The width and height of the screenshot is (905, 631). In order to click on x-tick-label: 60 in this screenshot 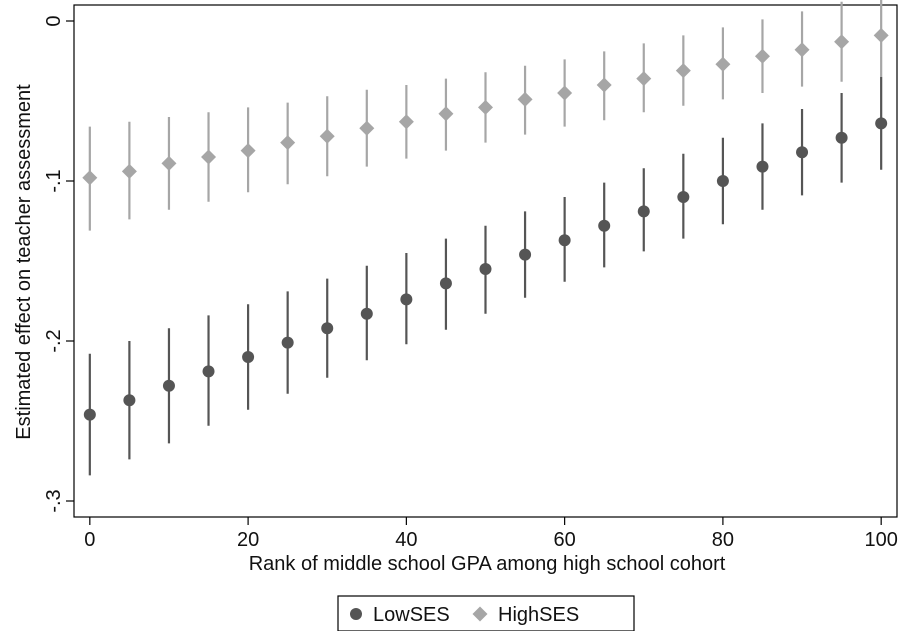, I will do `click(565, 540)`.